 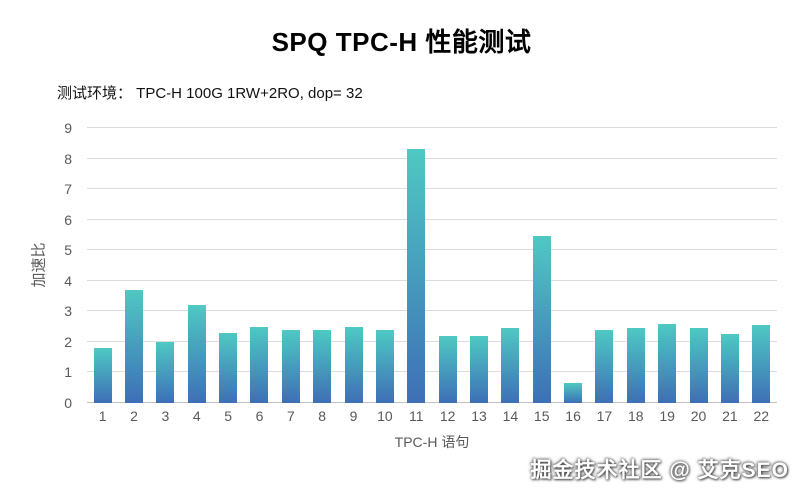 What do you see at coordinates (259, 364) in the screenshot?
I see `bar-q6` at bounding box center [259, 364].